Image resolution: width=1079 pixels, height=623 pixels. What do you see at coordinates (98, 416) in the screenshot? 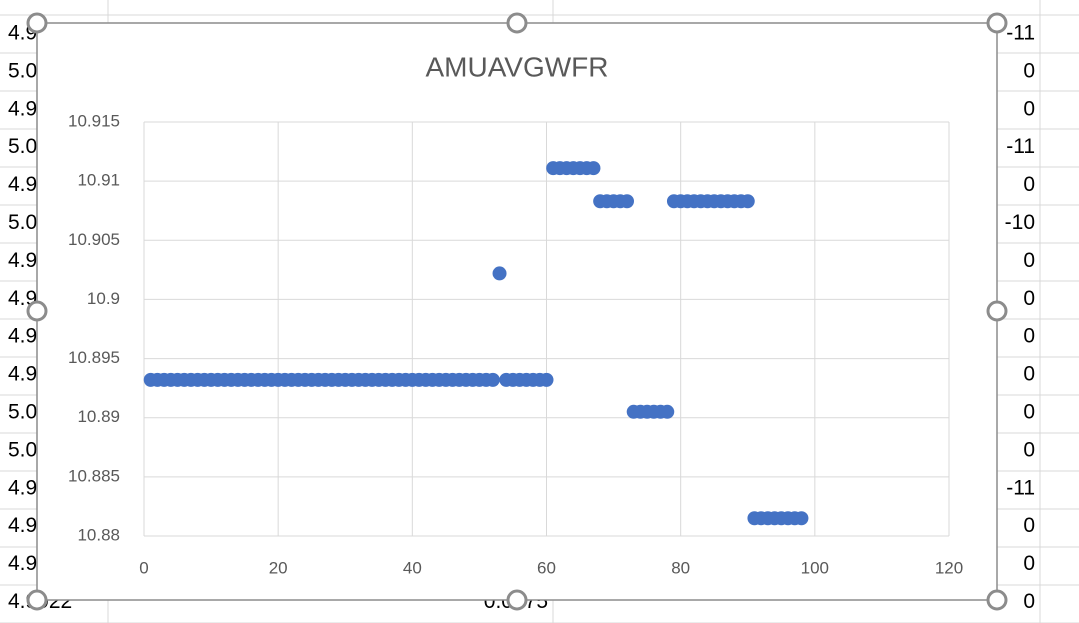
I see `y-tick-label: 10.89` at bounding box center [98, 416].